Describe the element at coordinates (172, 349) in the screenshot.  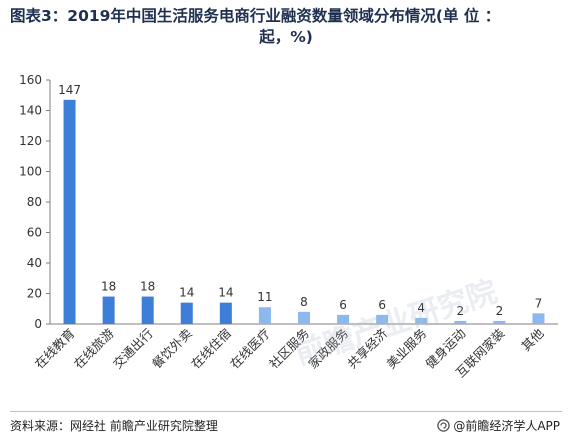
I see `x-tick-label: 餐饮外卖` at that location.